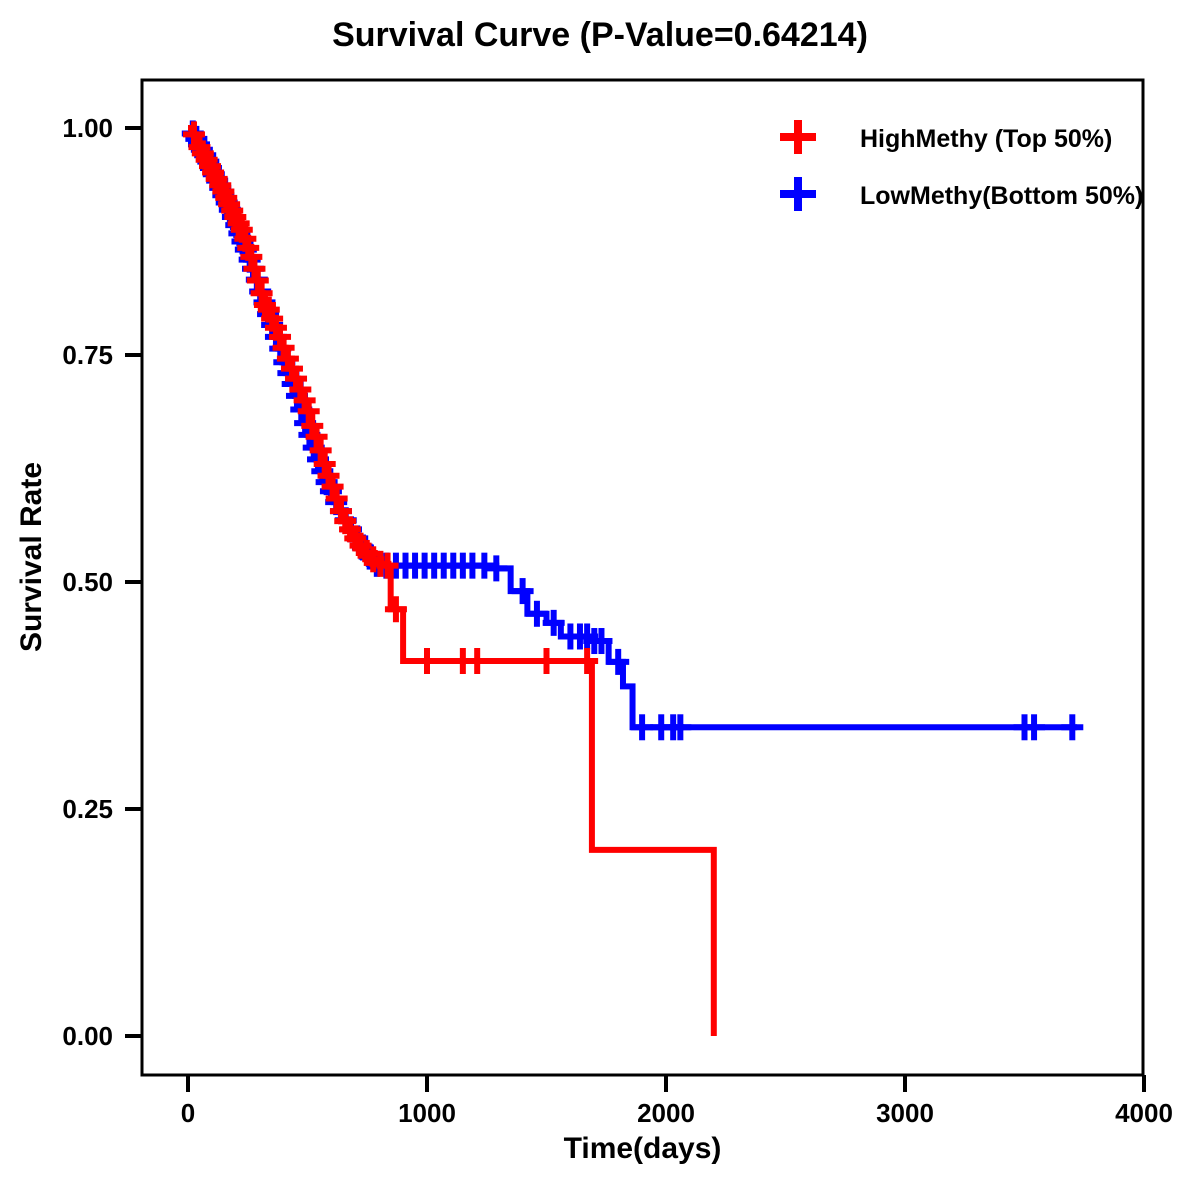 This screenshot has height=1200, width=1200. I want to click on y-tick-label: 0.00, so click(87, 1036).